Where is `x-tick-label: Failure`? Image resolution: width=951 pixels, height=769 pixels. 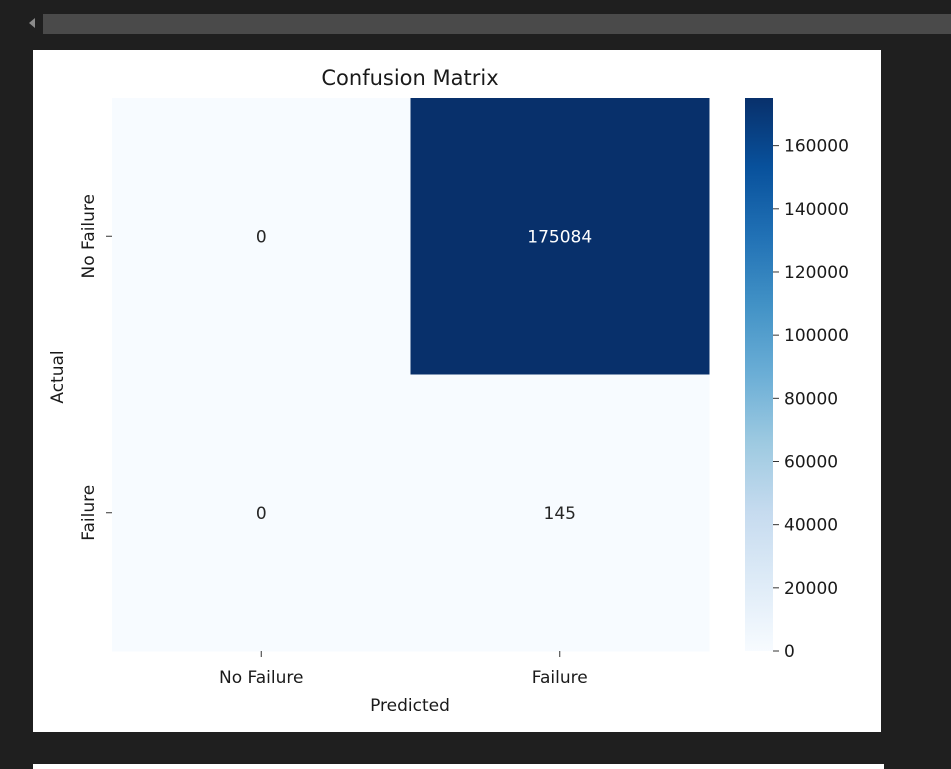 x-tick-label: Failure is located at coordinates (560, 678).